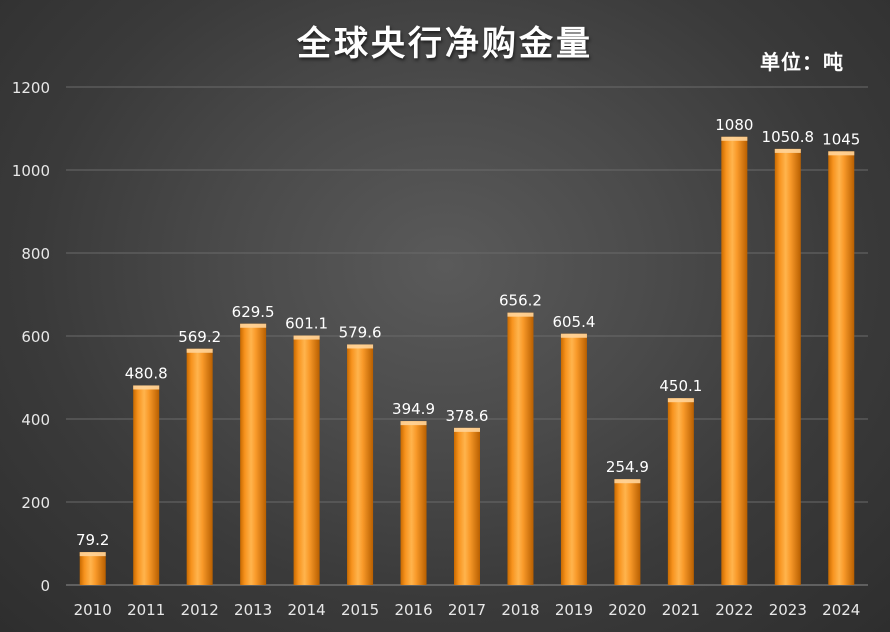 The height and width of the screenshot is (632, 890). What do you see at coordinates (734, 125) in the screenshot?
I see `data-label-2022: 1080` at bounding box center [734, 125].